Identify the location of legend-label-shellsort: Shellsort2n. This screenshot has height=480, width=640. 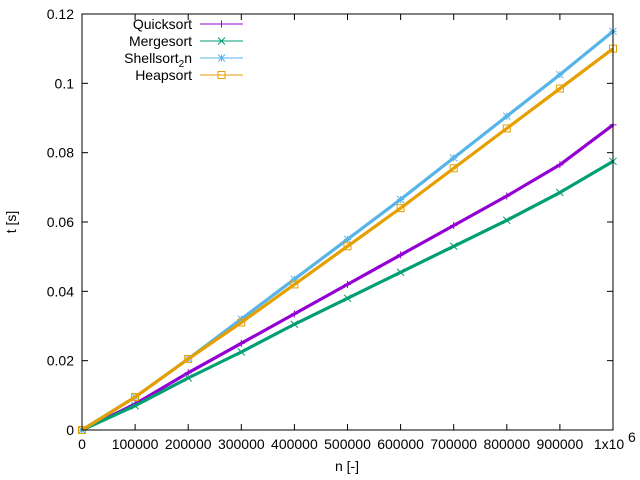
(158, 60).